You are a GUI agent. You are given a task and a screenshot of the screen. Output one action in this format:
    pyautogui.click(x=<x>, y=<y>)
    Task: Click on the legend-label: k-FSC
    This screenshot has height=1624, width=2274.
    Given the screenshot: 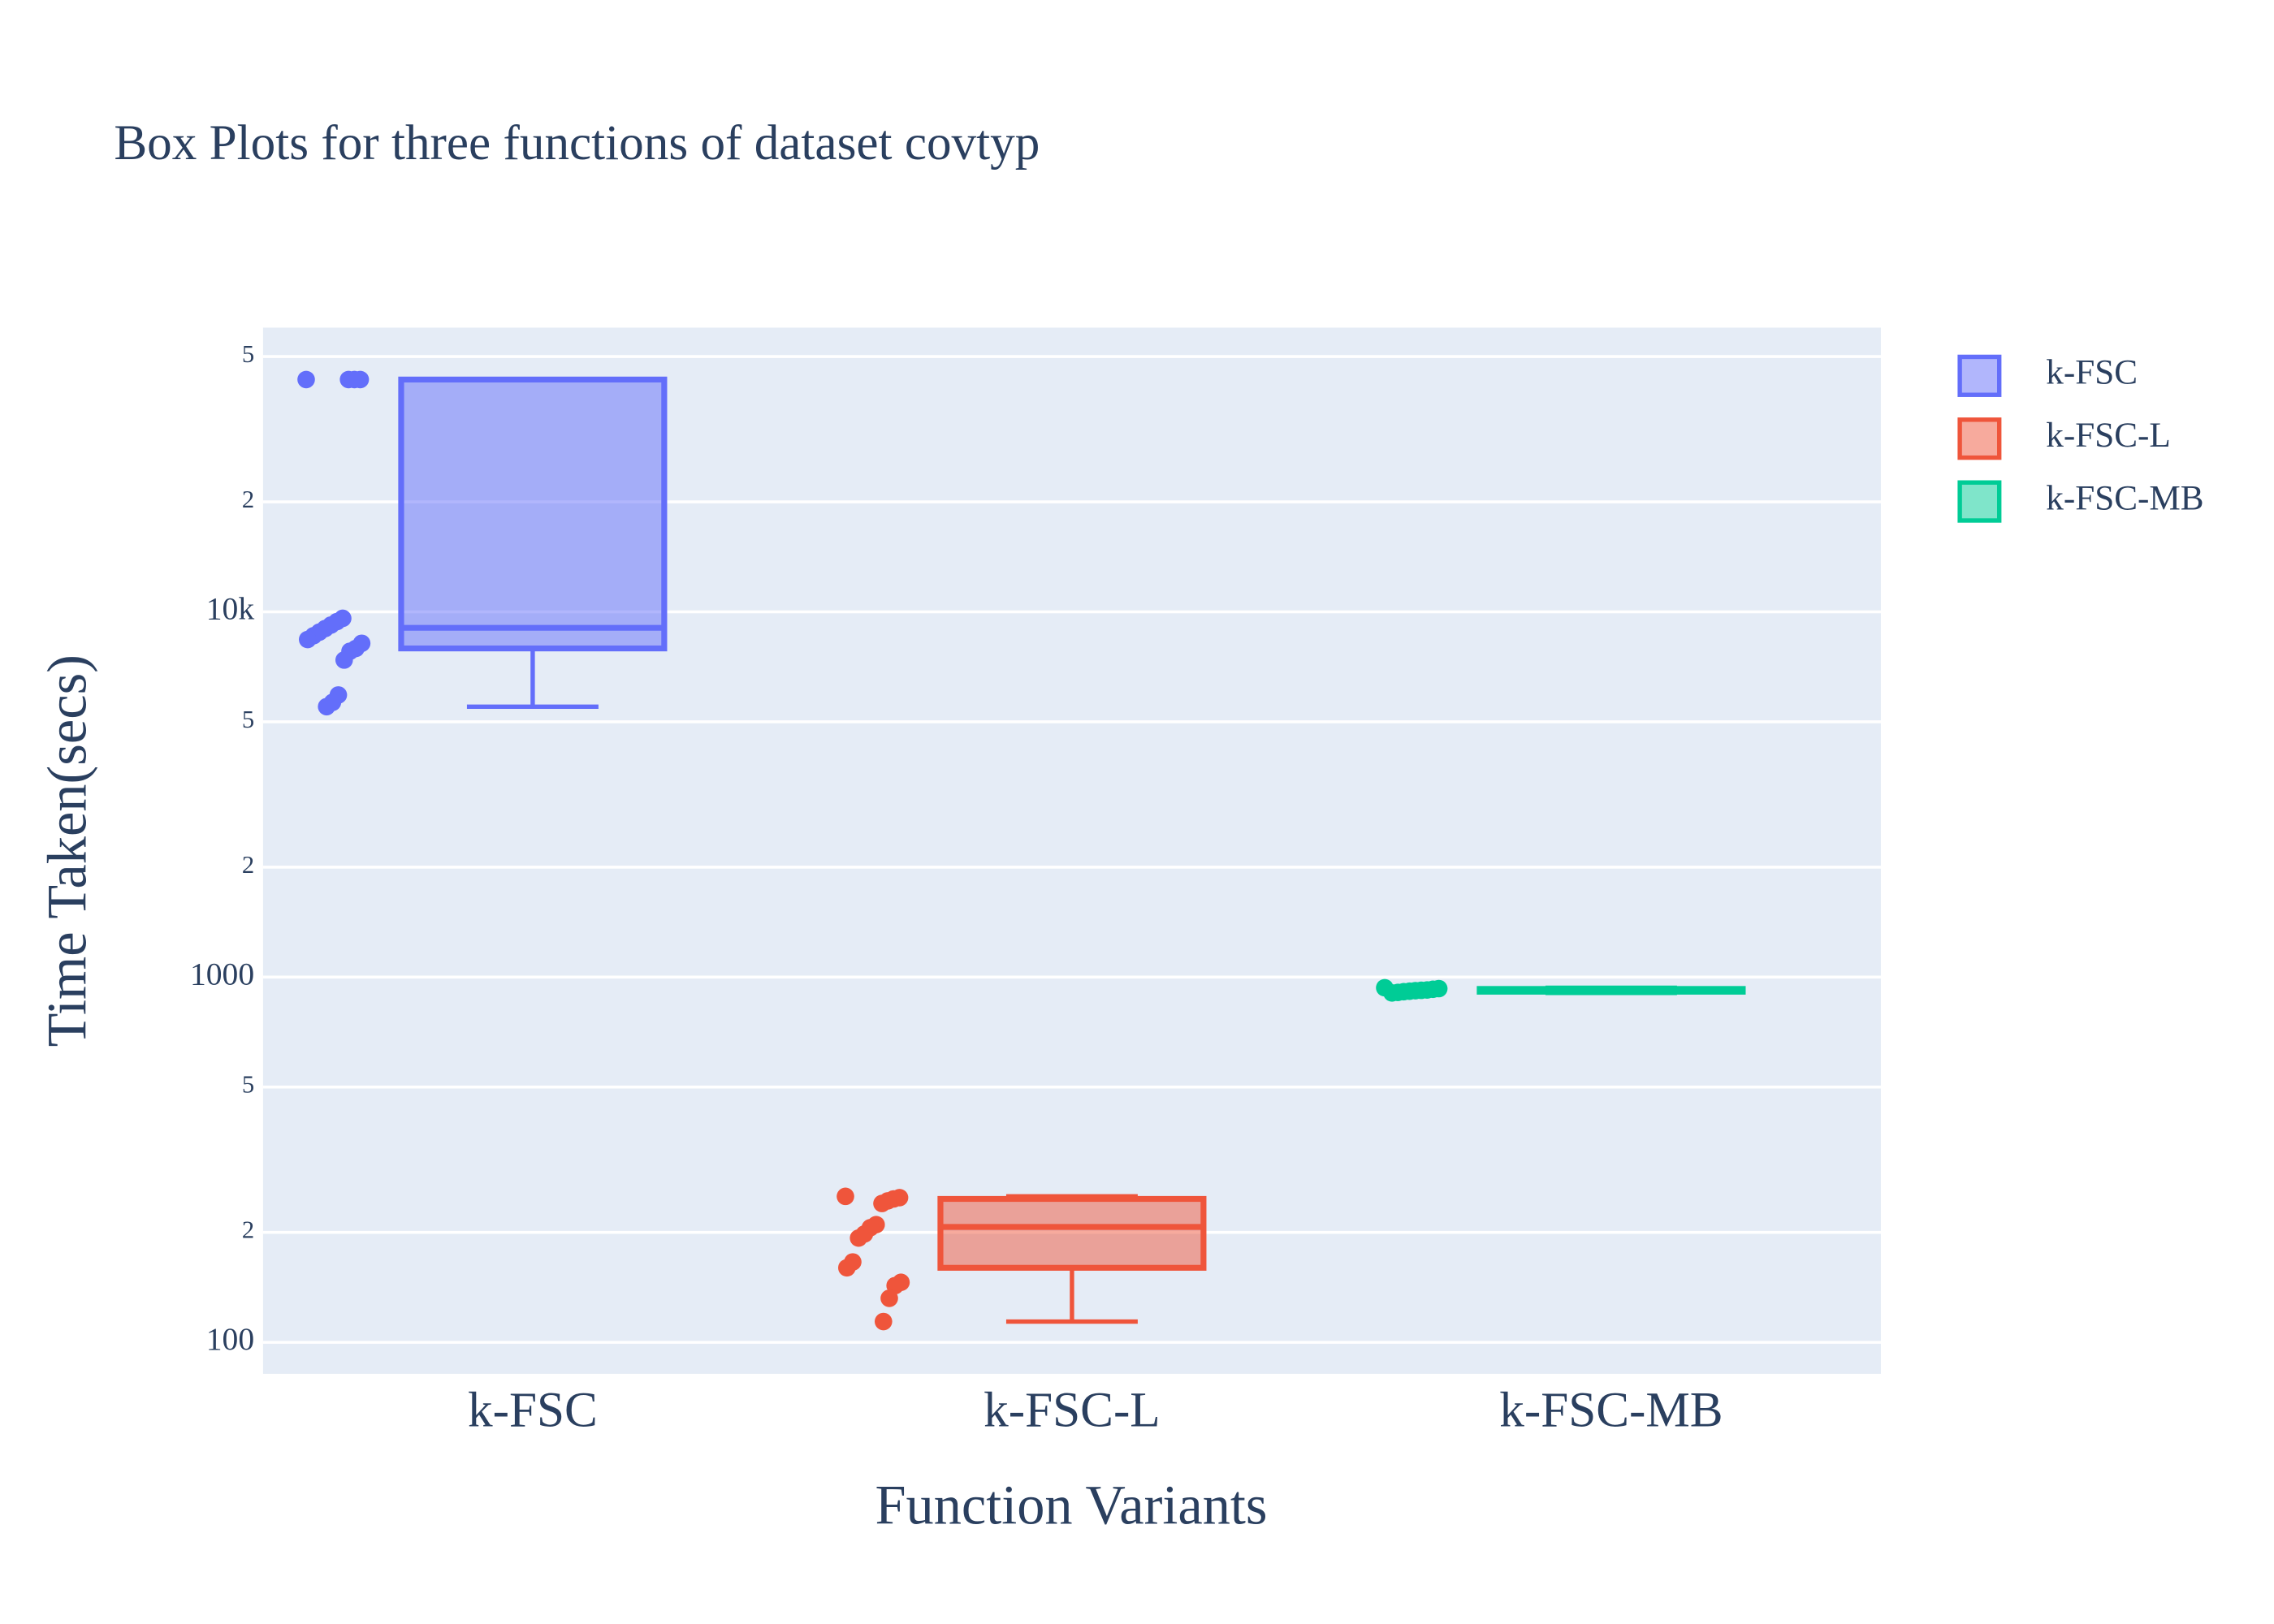 What is the action you would take?
    pyautogui.click(x=2092, y=373)
    